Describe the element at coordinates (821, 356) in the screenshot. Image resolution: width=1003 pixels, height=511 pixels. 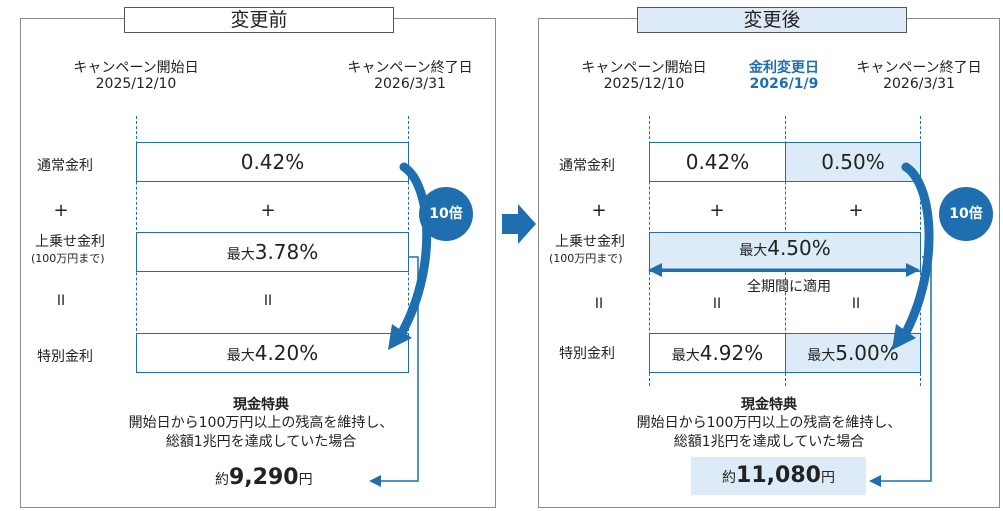
I see `after-special-max-prefix-2: 最大` at that location.